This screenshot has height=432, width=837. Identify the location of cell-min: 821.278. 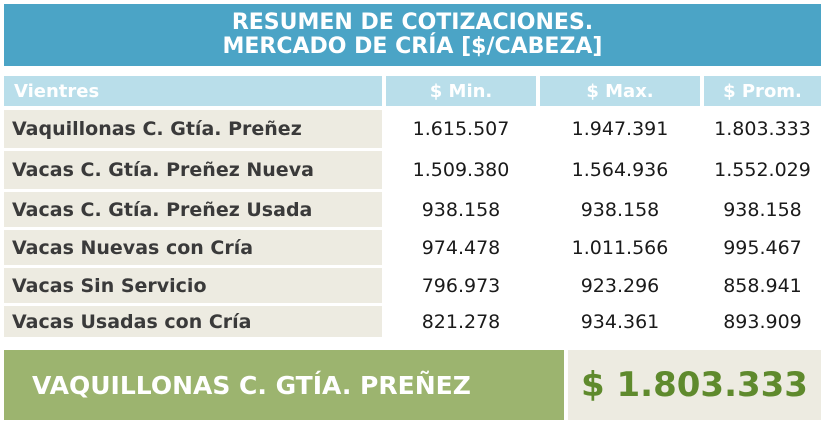
(461, 321).